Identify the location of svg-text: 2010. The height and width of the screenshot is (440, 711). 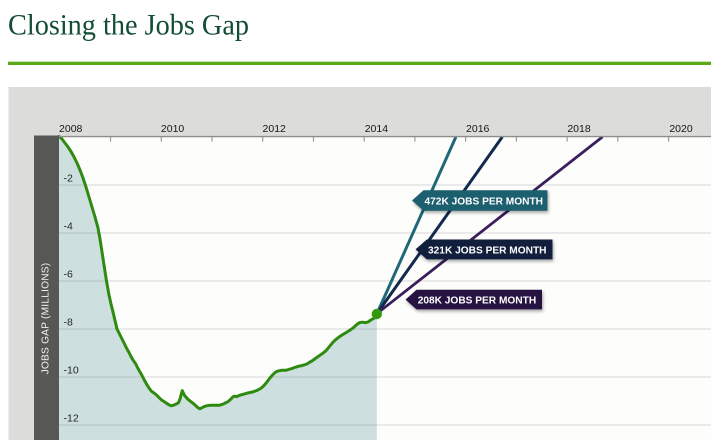
(173, 129).